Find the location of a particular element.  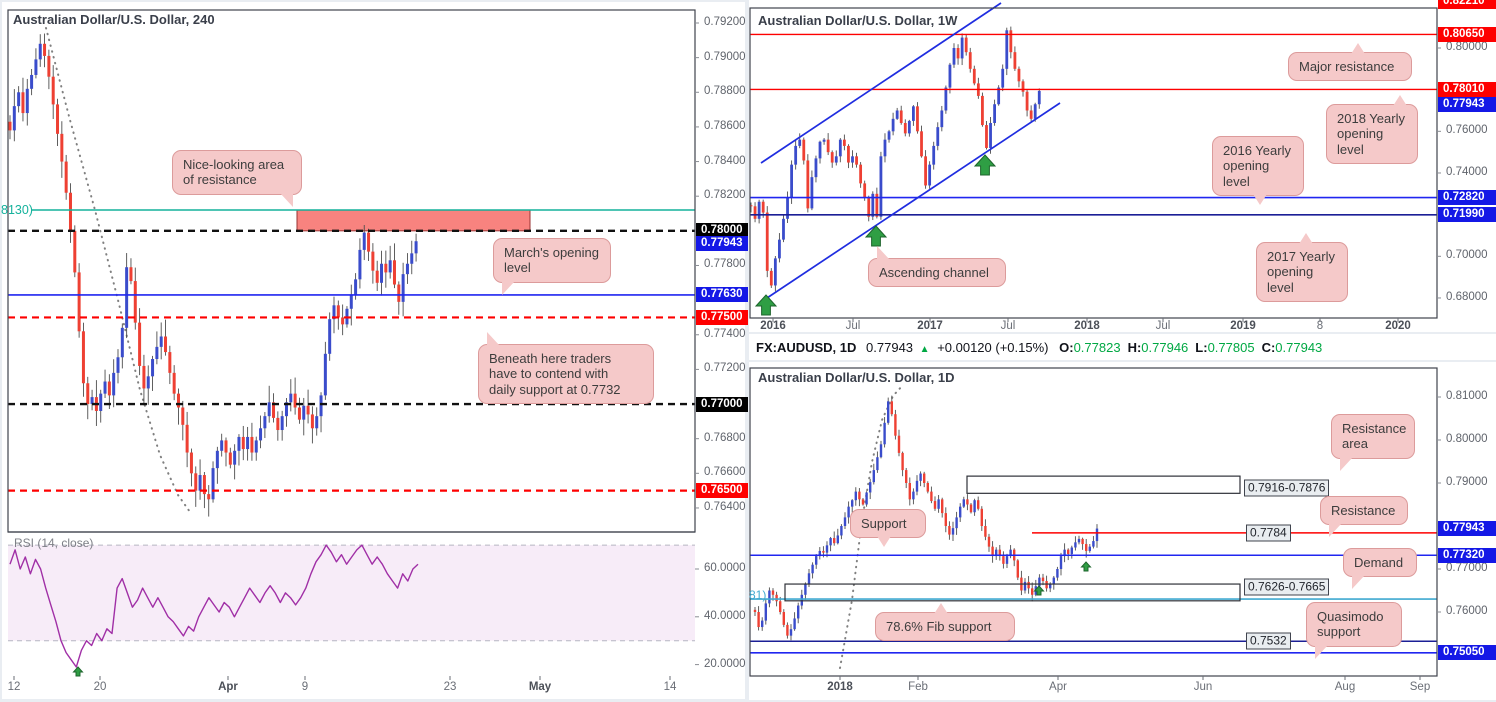

price-scale-label: 0.78200 is located at coordinates (725, 195).